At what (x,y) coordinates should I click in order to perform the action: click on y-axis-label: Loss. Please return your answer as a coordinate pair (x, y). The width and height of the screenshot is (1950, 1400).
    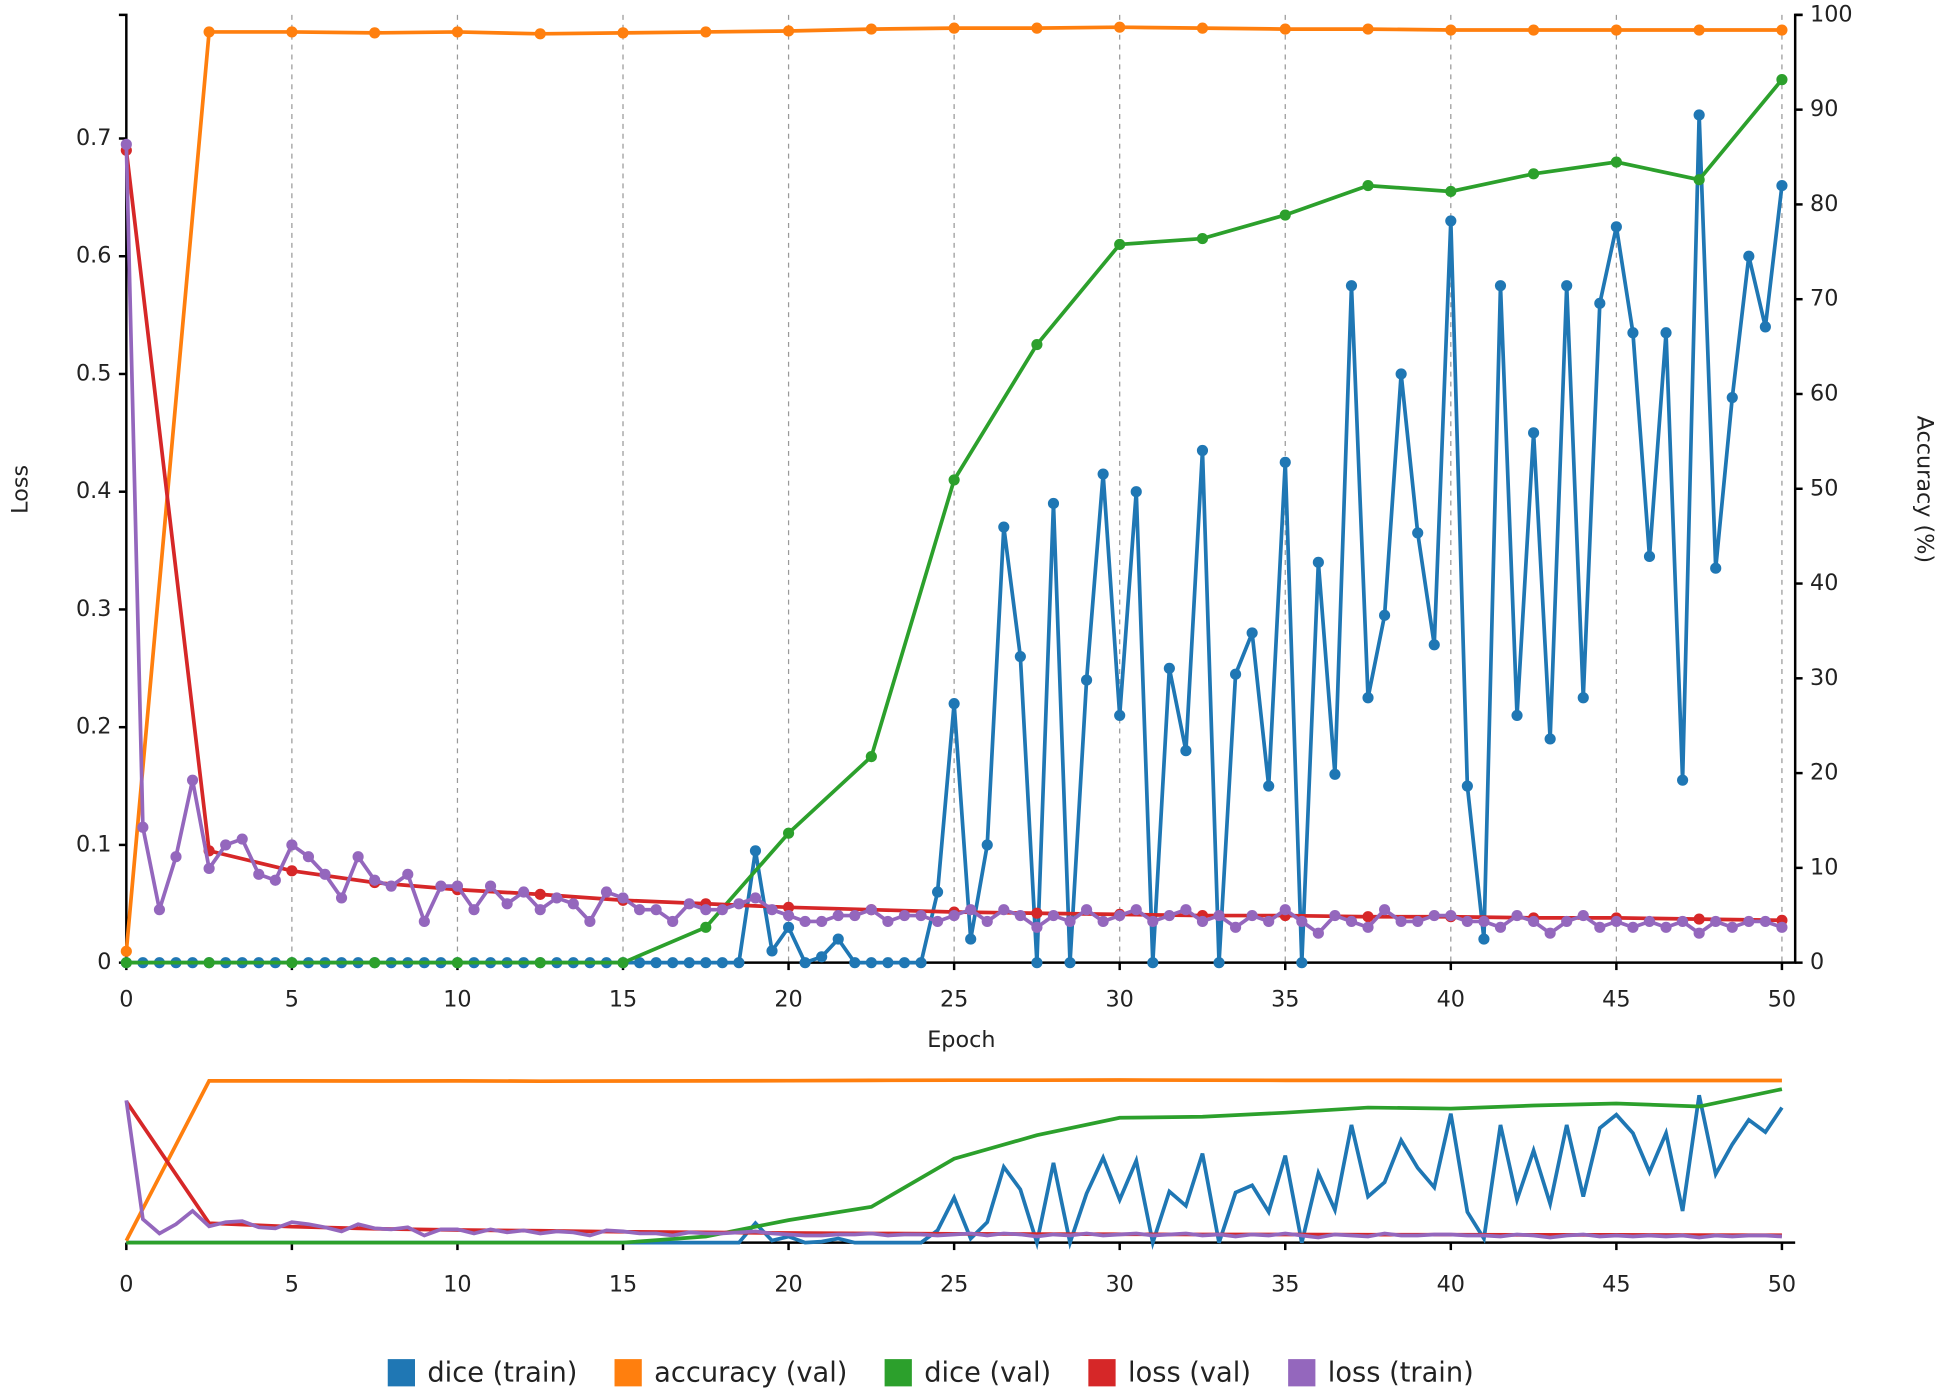
    Looking at the image, I should click on (21, 489).